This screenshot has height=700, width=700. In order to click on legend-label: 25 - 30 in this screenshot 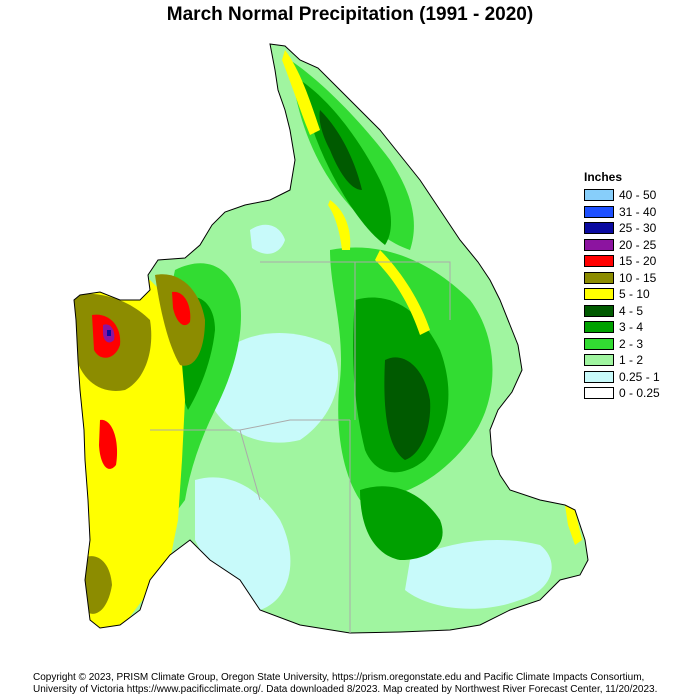, I will do `click(638, 228)`.